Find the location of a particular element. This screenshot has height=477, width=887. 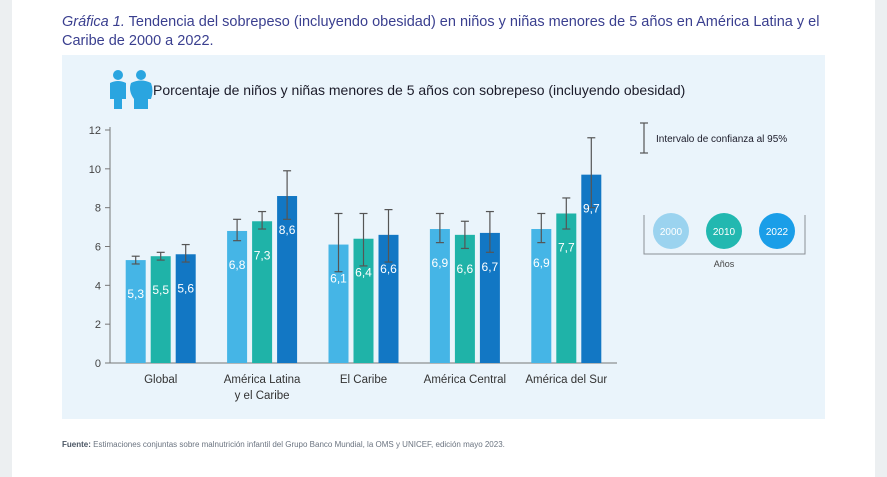

legend-title: Años is located at coordinates (724, 264).